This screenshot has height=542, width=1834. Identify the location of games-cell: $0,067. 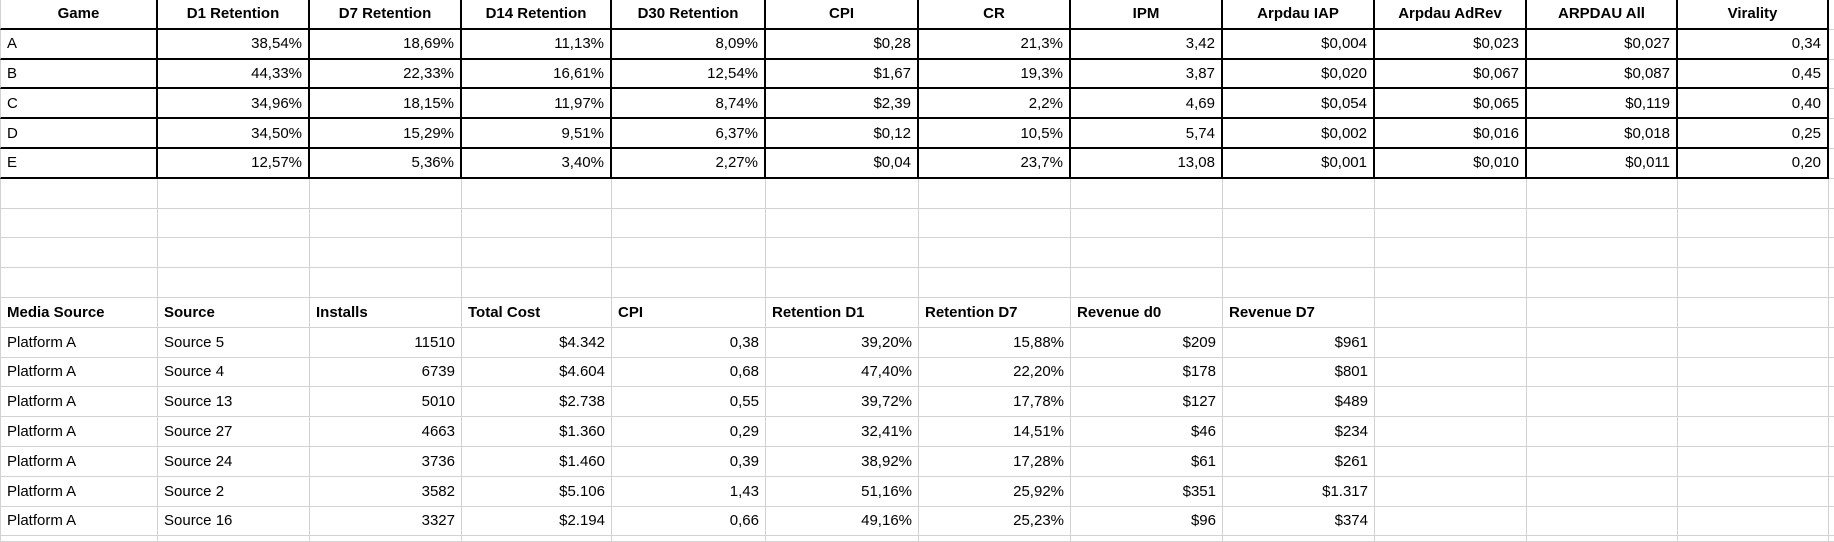
(1451, 74).